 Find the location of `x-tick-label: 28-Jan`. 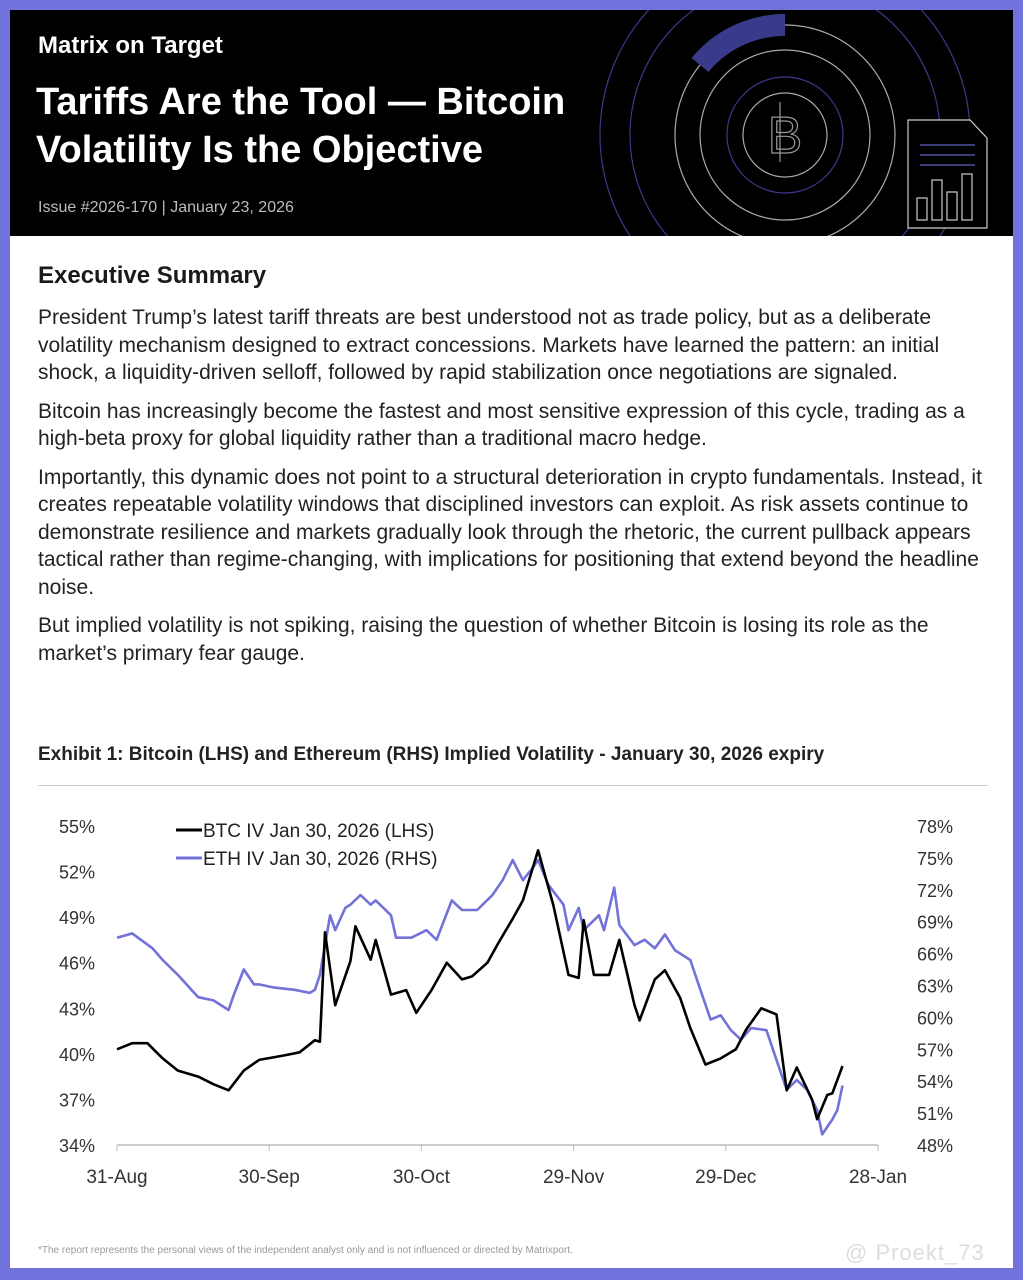

x-tick-label: 28-Jan is located at coordinates (878, 1177).